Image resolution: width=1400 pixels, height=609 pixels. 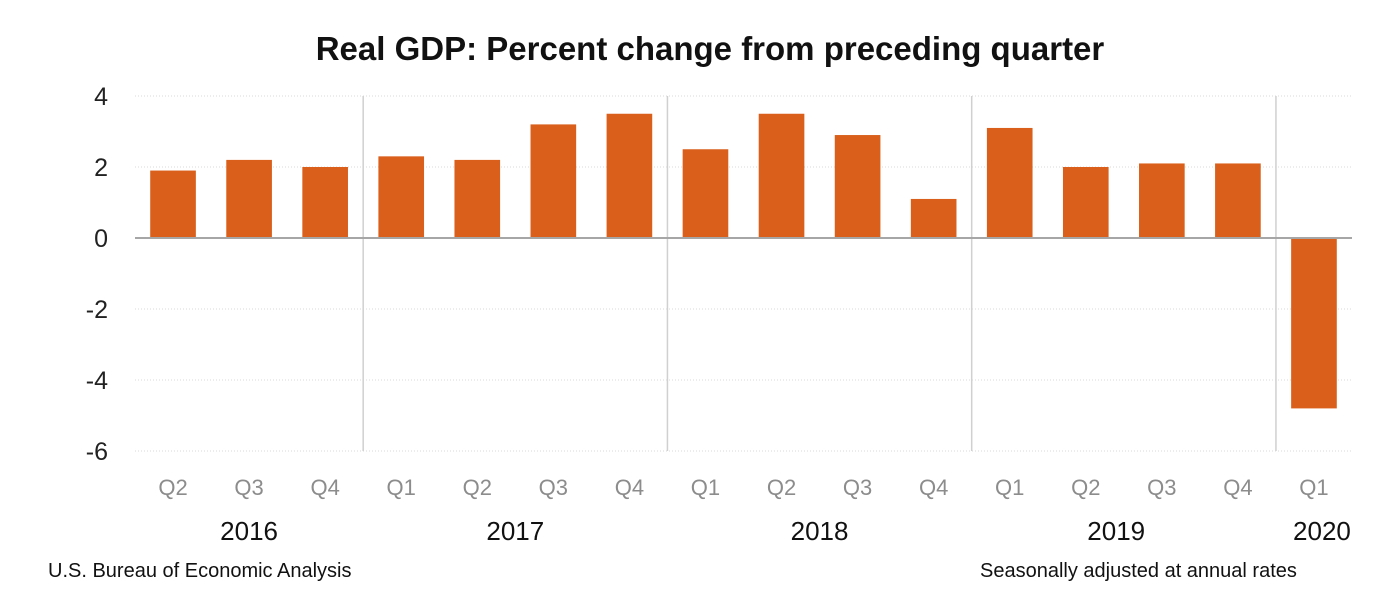 What do you see at coordinates (101, 239) in the screenshot?
I see `y-tick-label: 0` at bounding box center [101, 239].